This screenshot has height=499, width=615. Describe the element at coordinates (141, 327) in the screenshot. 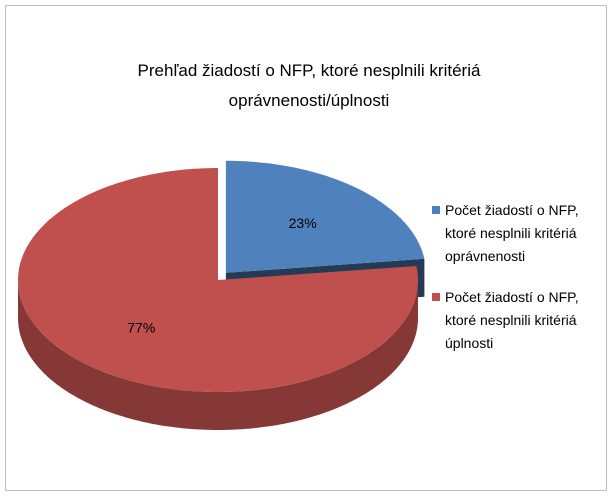

I see `data-label: 77%` at that location.